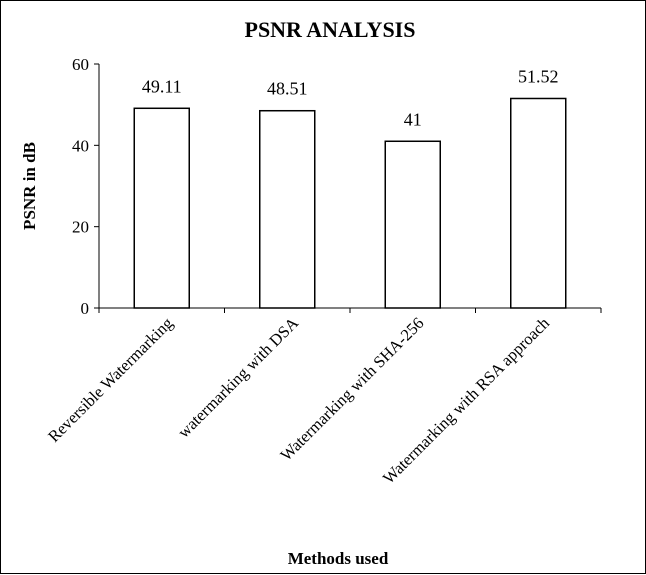 The width and height of the screenshot is (646, 575). I want to click on data-label: 48.51, so click(287, 89).